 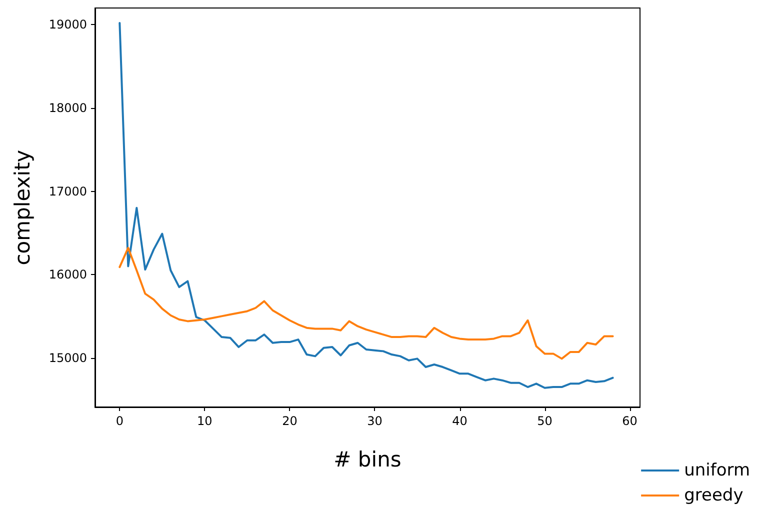 What do you see at coordinates (67, 357) in the screenshot?
I see `y-tick-label: 15000` at bounding box center [67, 357].